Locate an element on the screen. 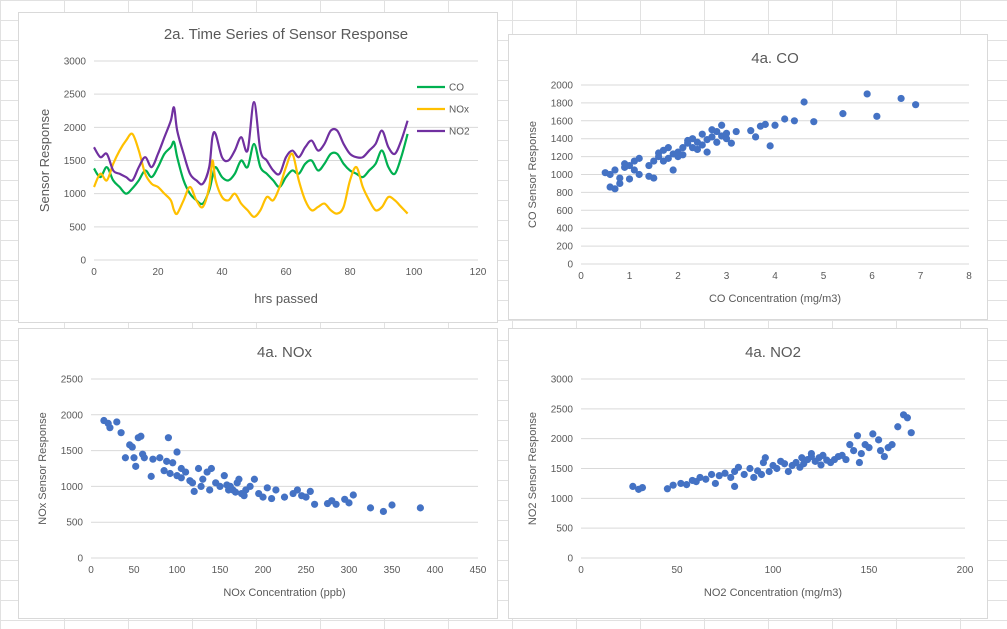 This screenshot has height=629, width=1007. x-tick-label: 3 is located at coordinates (727, 276).